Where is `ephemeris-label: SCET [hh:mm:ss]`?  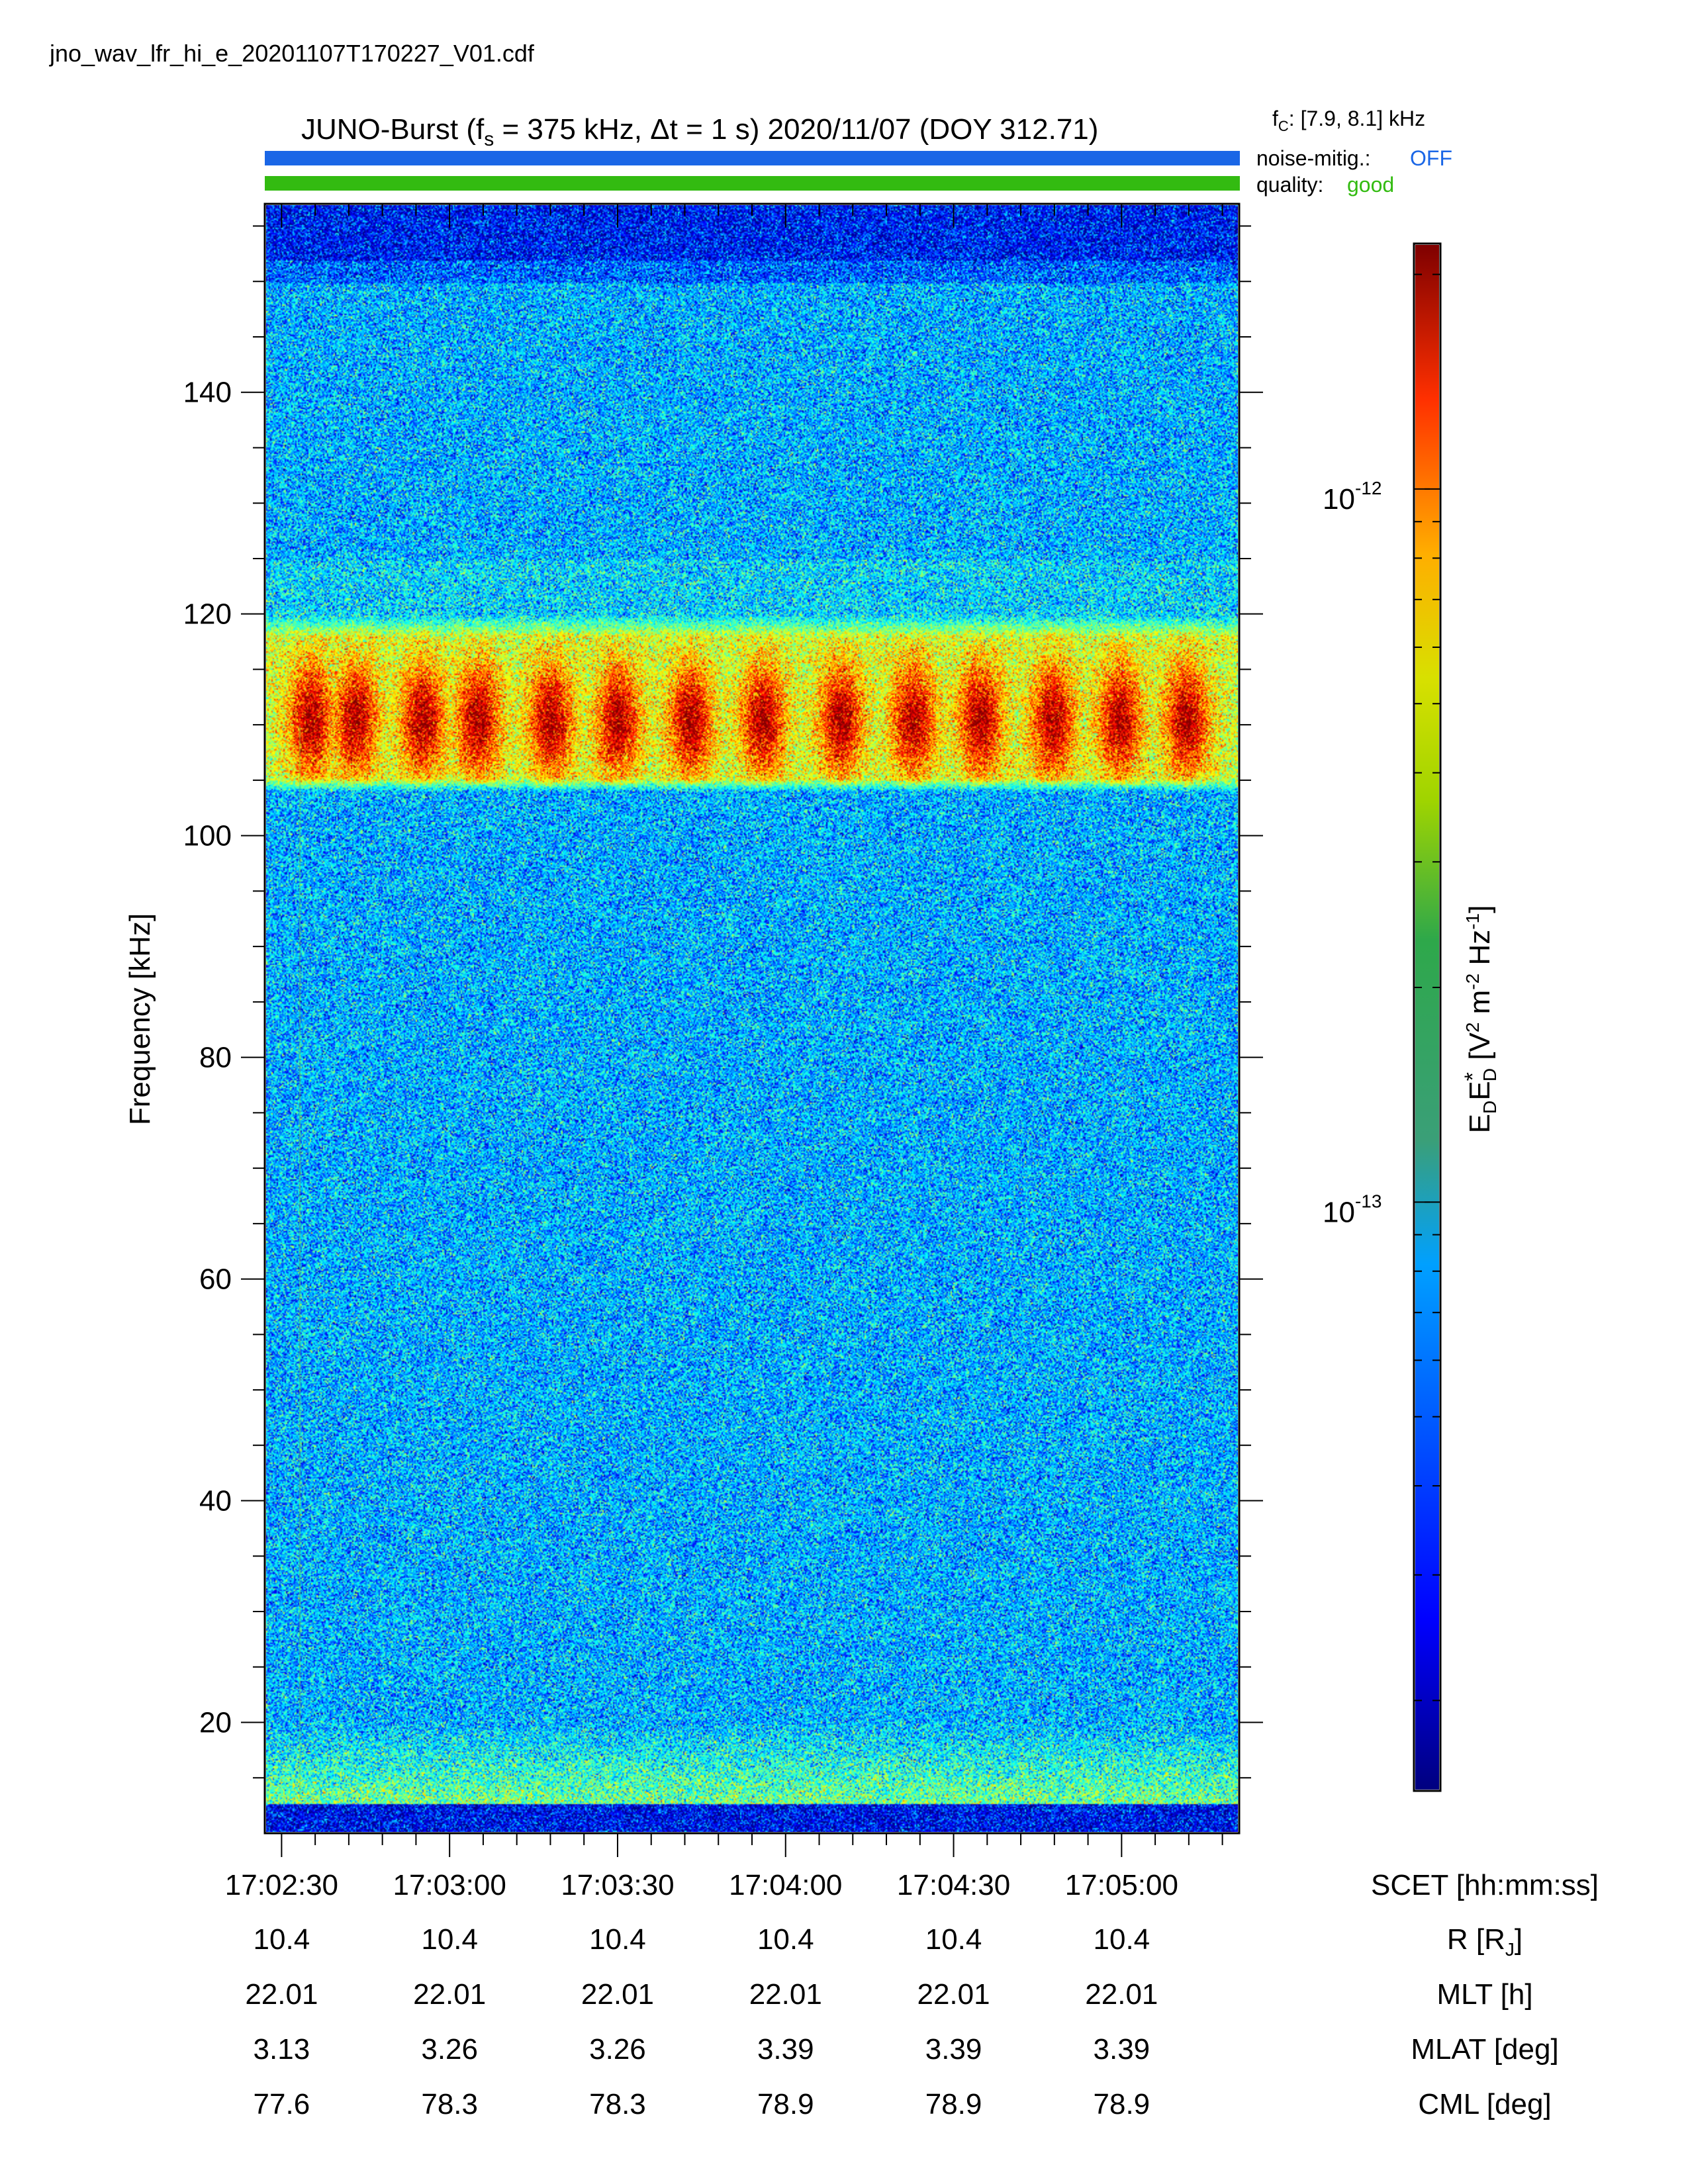
ephemeris-label: SCET [hh:mm:ss] is located at coordinates (1485, 1885).